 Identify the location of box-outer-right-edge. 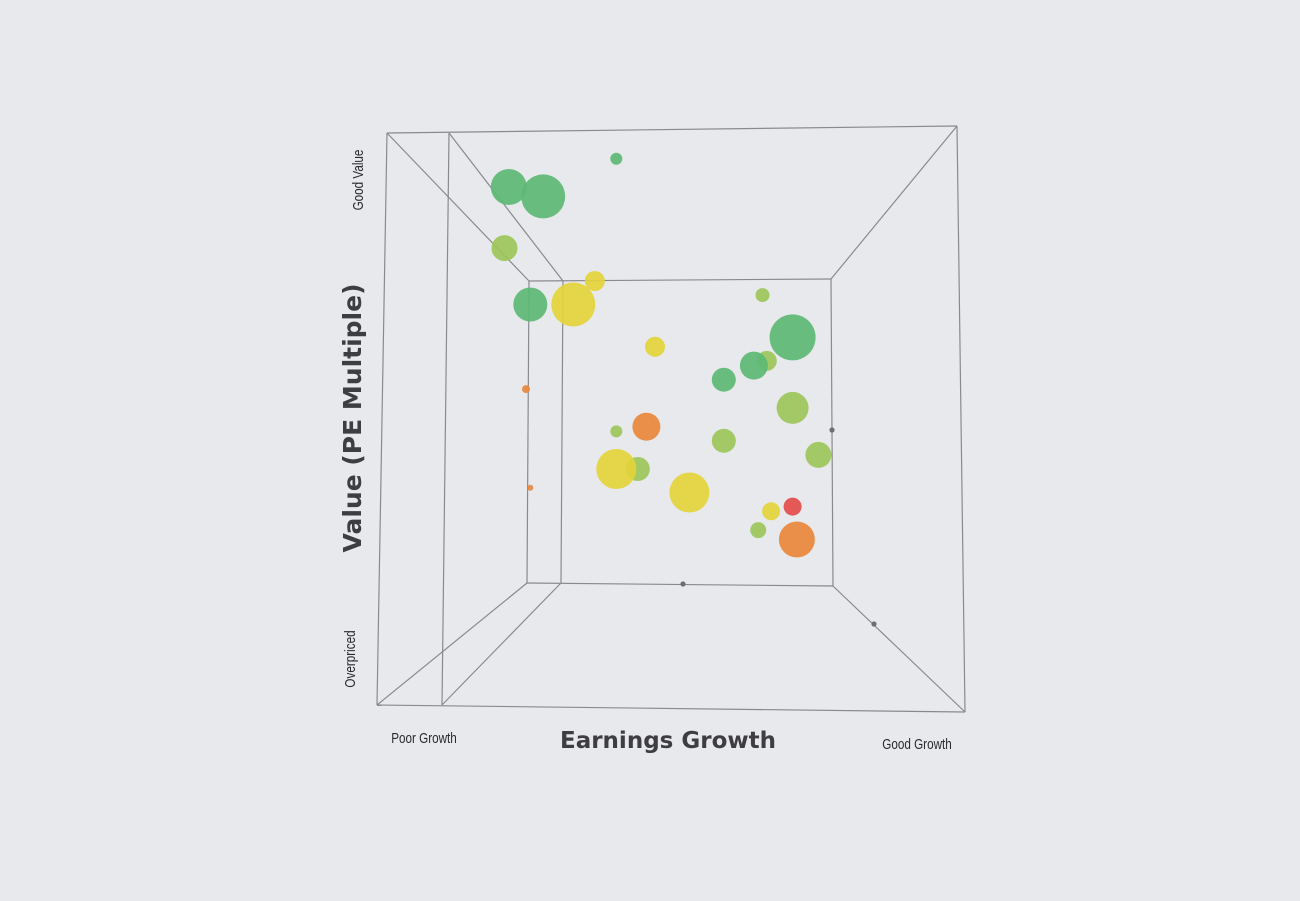
(961, 419).